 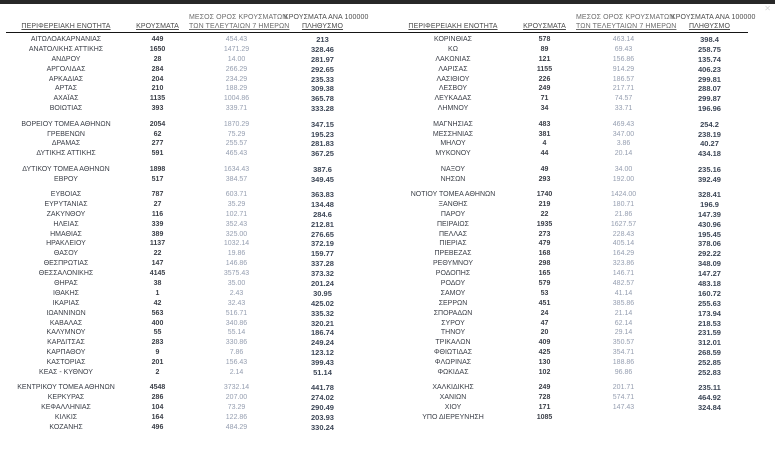 What do you see at coordinates (66, 169) in the screenshot?
I see `region-name-cell: ΔΥΤΙΚΟΥ ΤΟΜΕΑ ΑΘΗΝΩΝ` at bounding box center [66, 169].